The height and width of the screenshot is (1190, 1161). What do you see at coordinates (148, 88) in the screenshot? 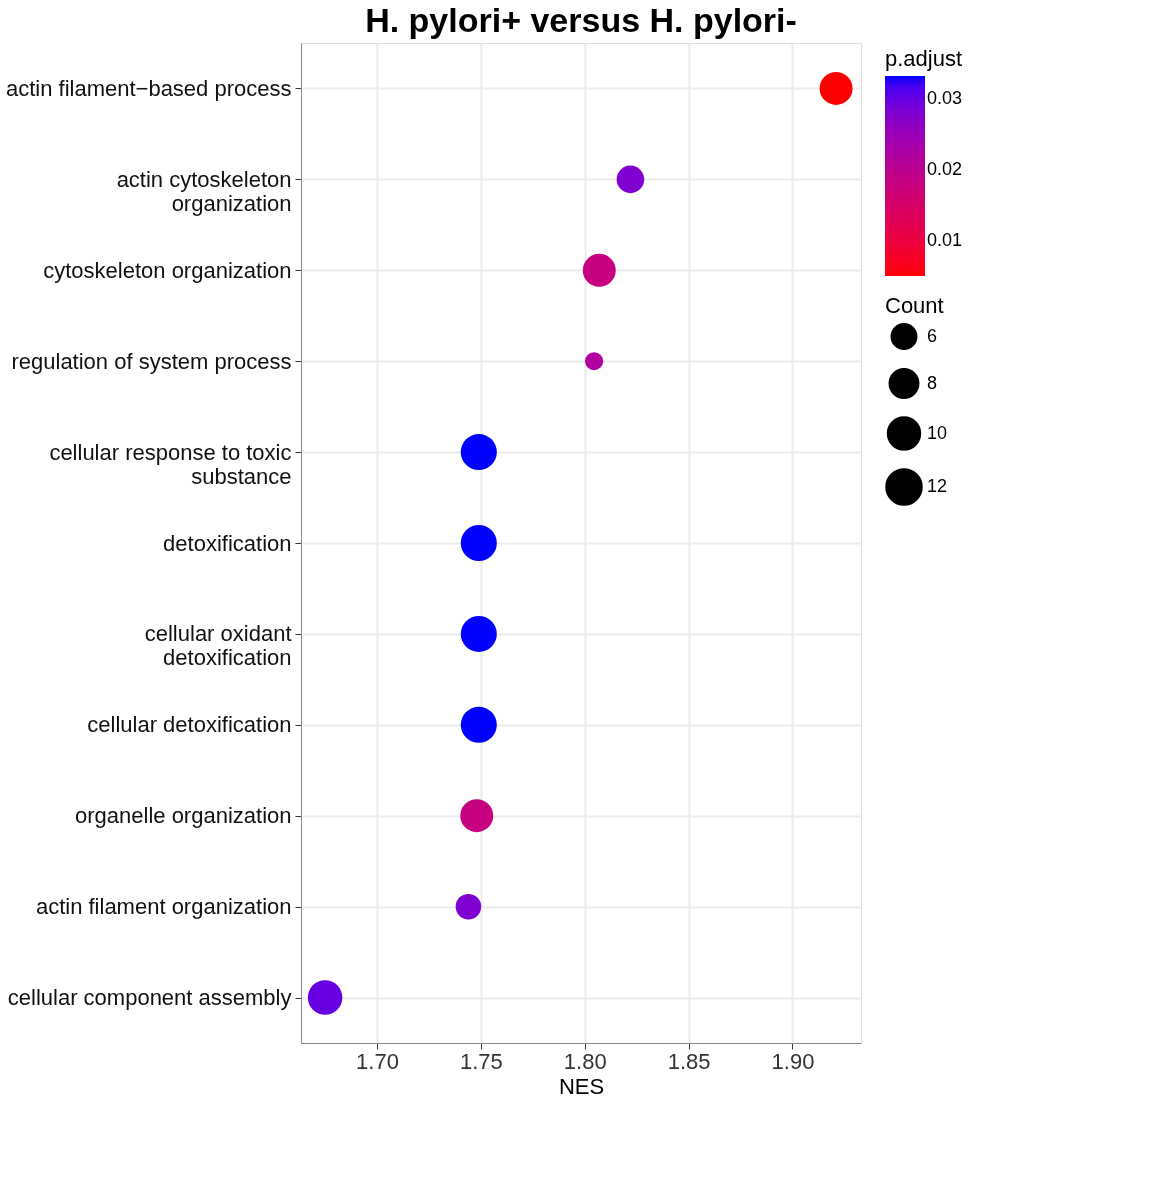
I see `y-tick-label: actin filament−based process` at bounding box center [148, 88].